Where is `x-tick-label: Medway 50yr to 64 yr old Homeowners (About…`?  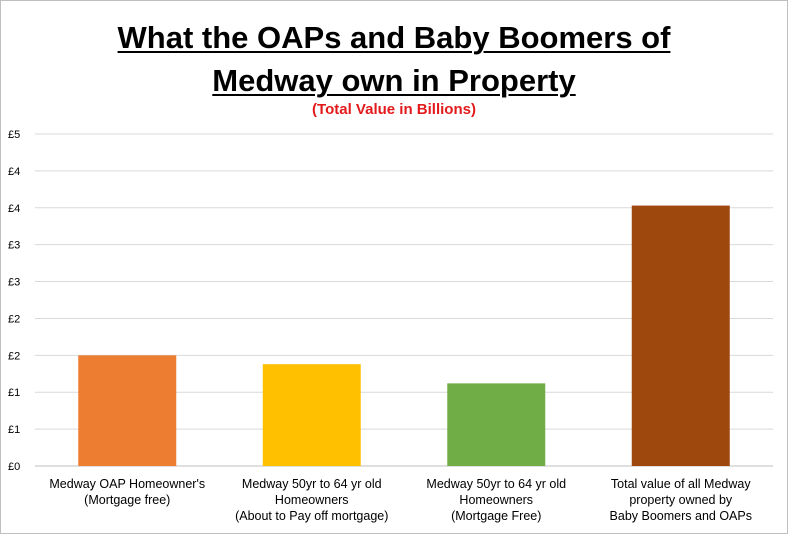
x-tick-label: Medway 50yr to 64 yr old Homeowners (About… is located at coordinates (312, 500).